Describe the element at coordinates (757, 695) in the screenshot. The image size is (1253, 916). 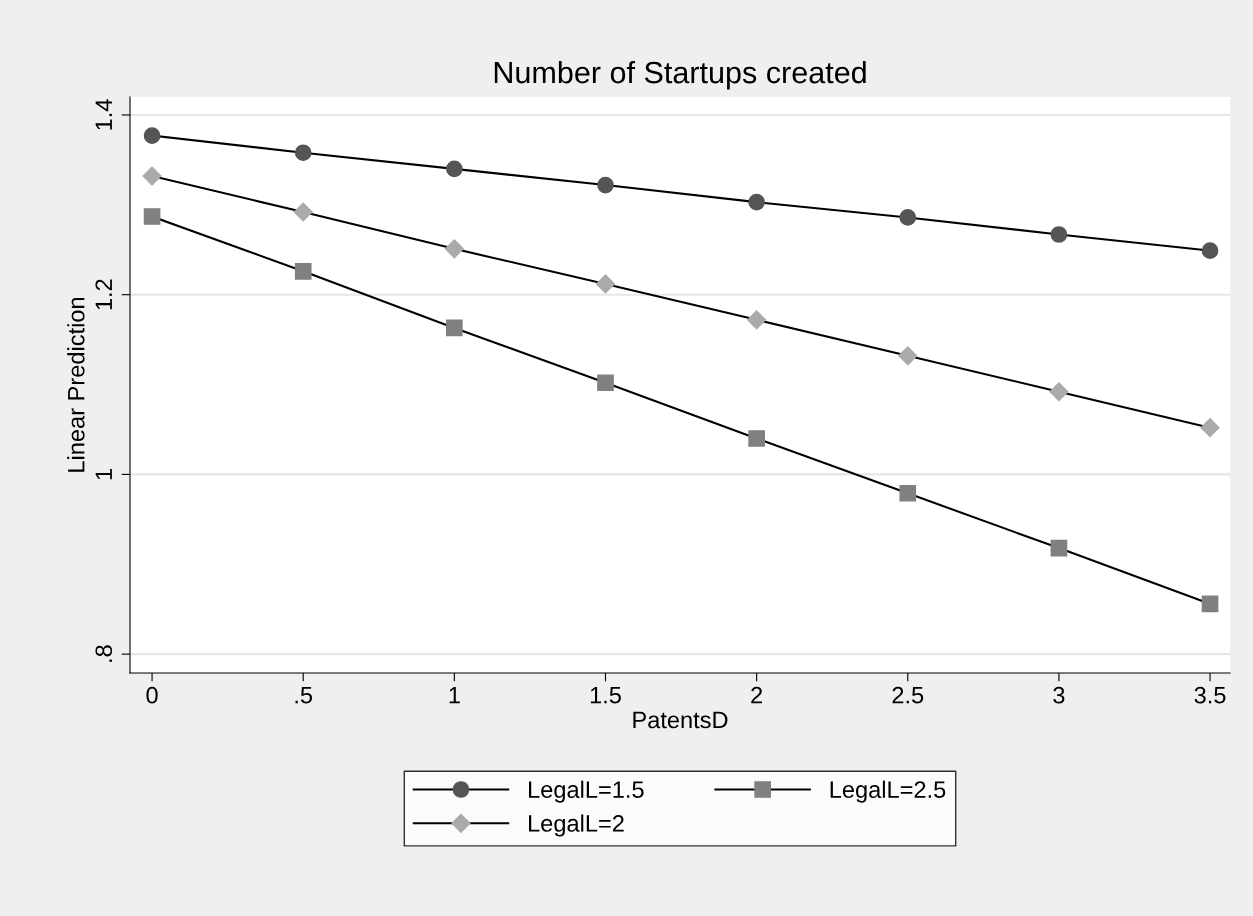
I see `x-tick-label: 2` at that location.